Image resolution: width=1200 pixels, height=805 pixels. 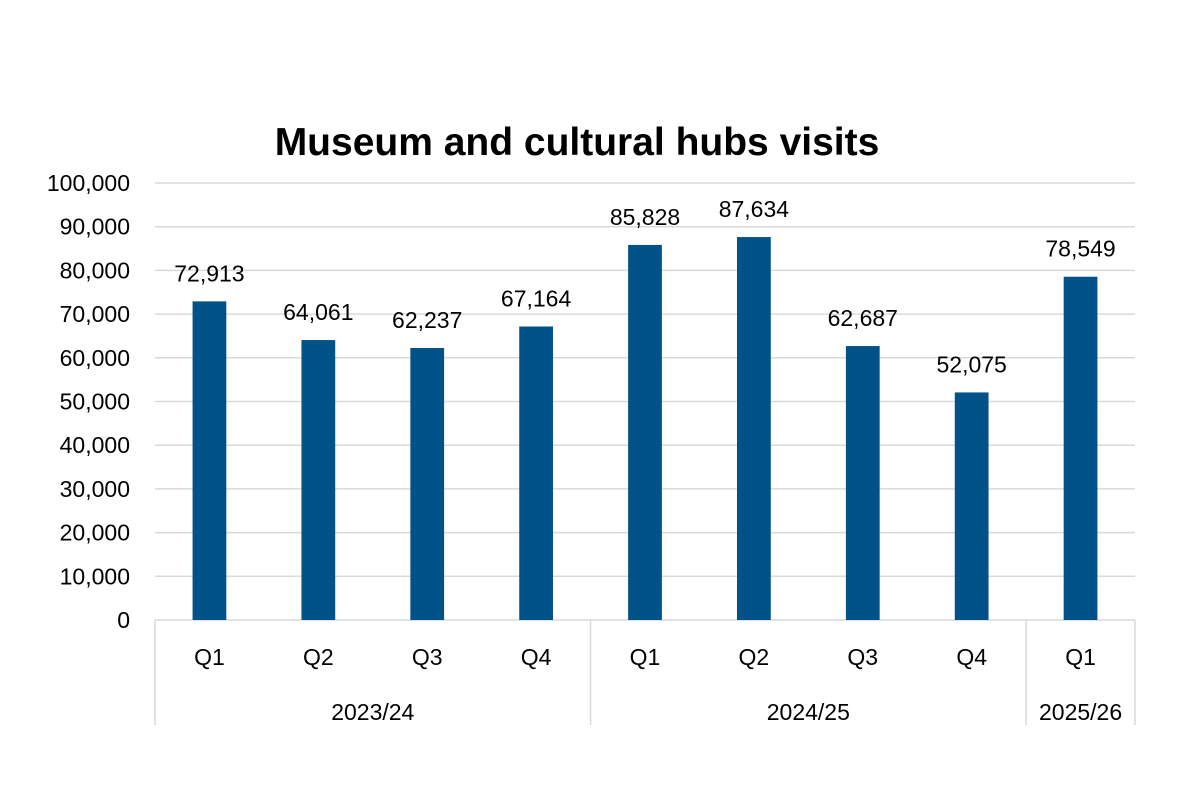 What do you see at coordinates (95, 489) in the screenshot?
I see `y-tick-label: 30,000` at bounding box center [95, 489].